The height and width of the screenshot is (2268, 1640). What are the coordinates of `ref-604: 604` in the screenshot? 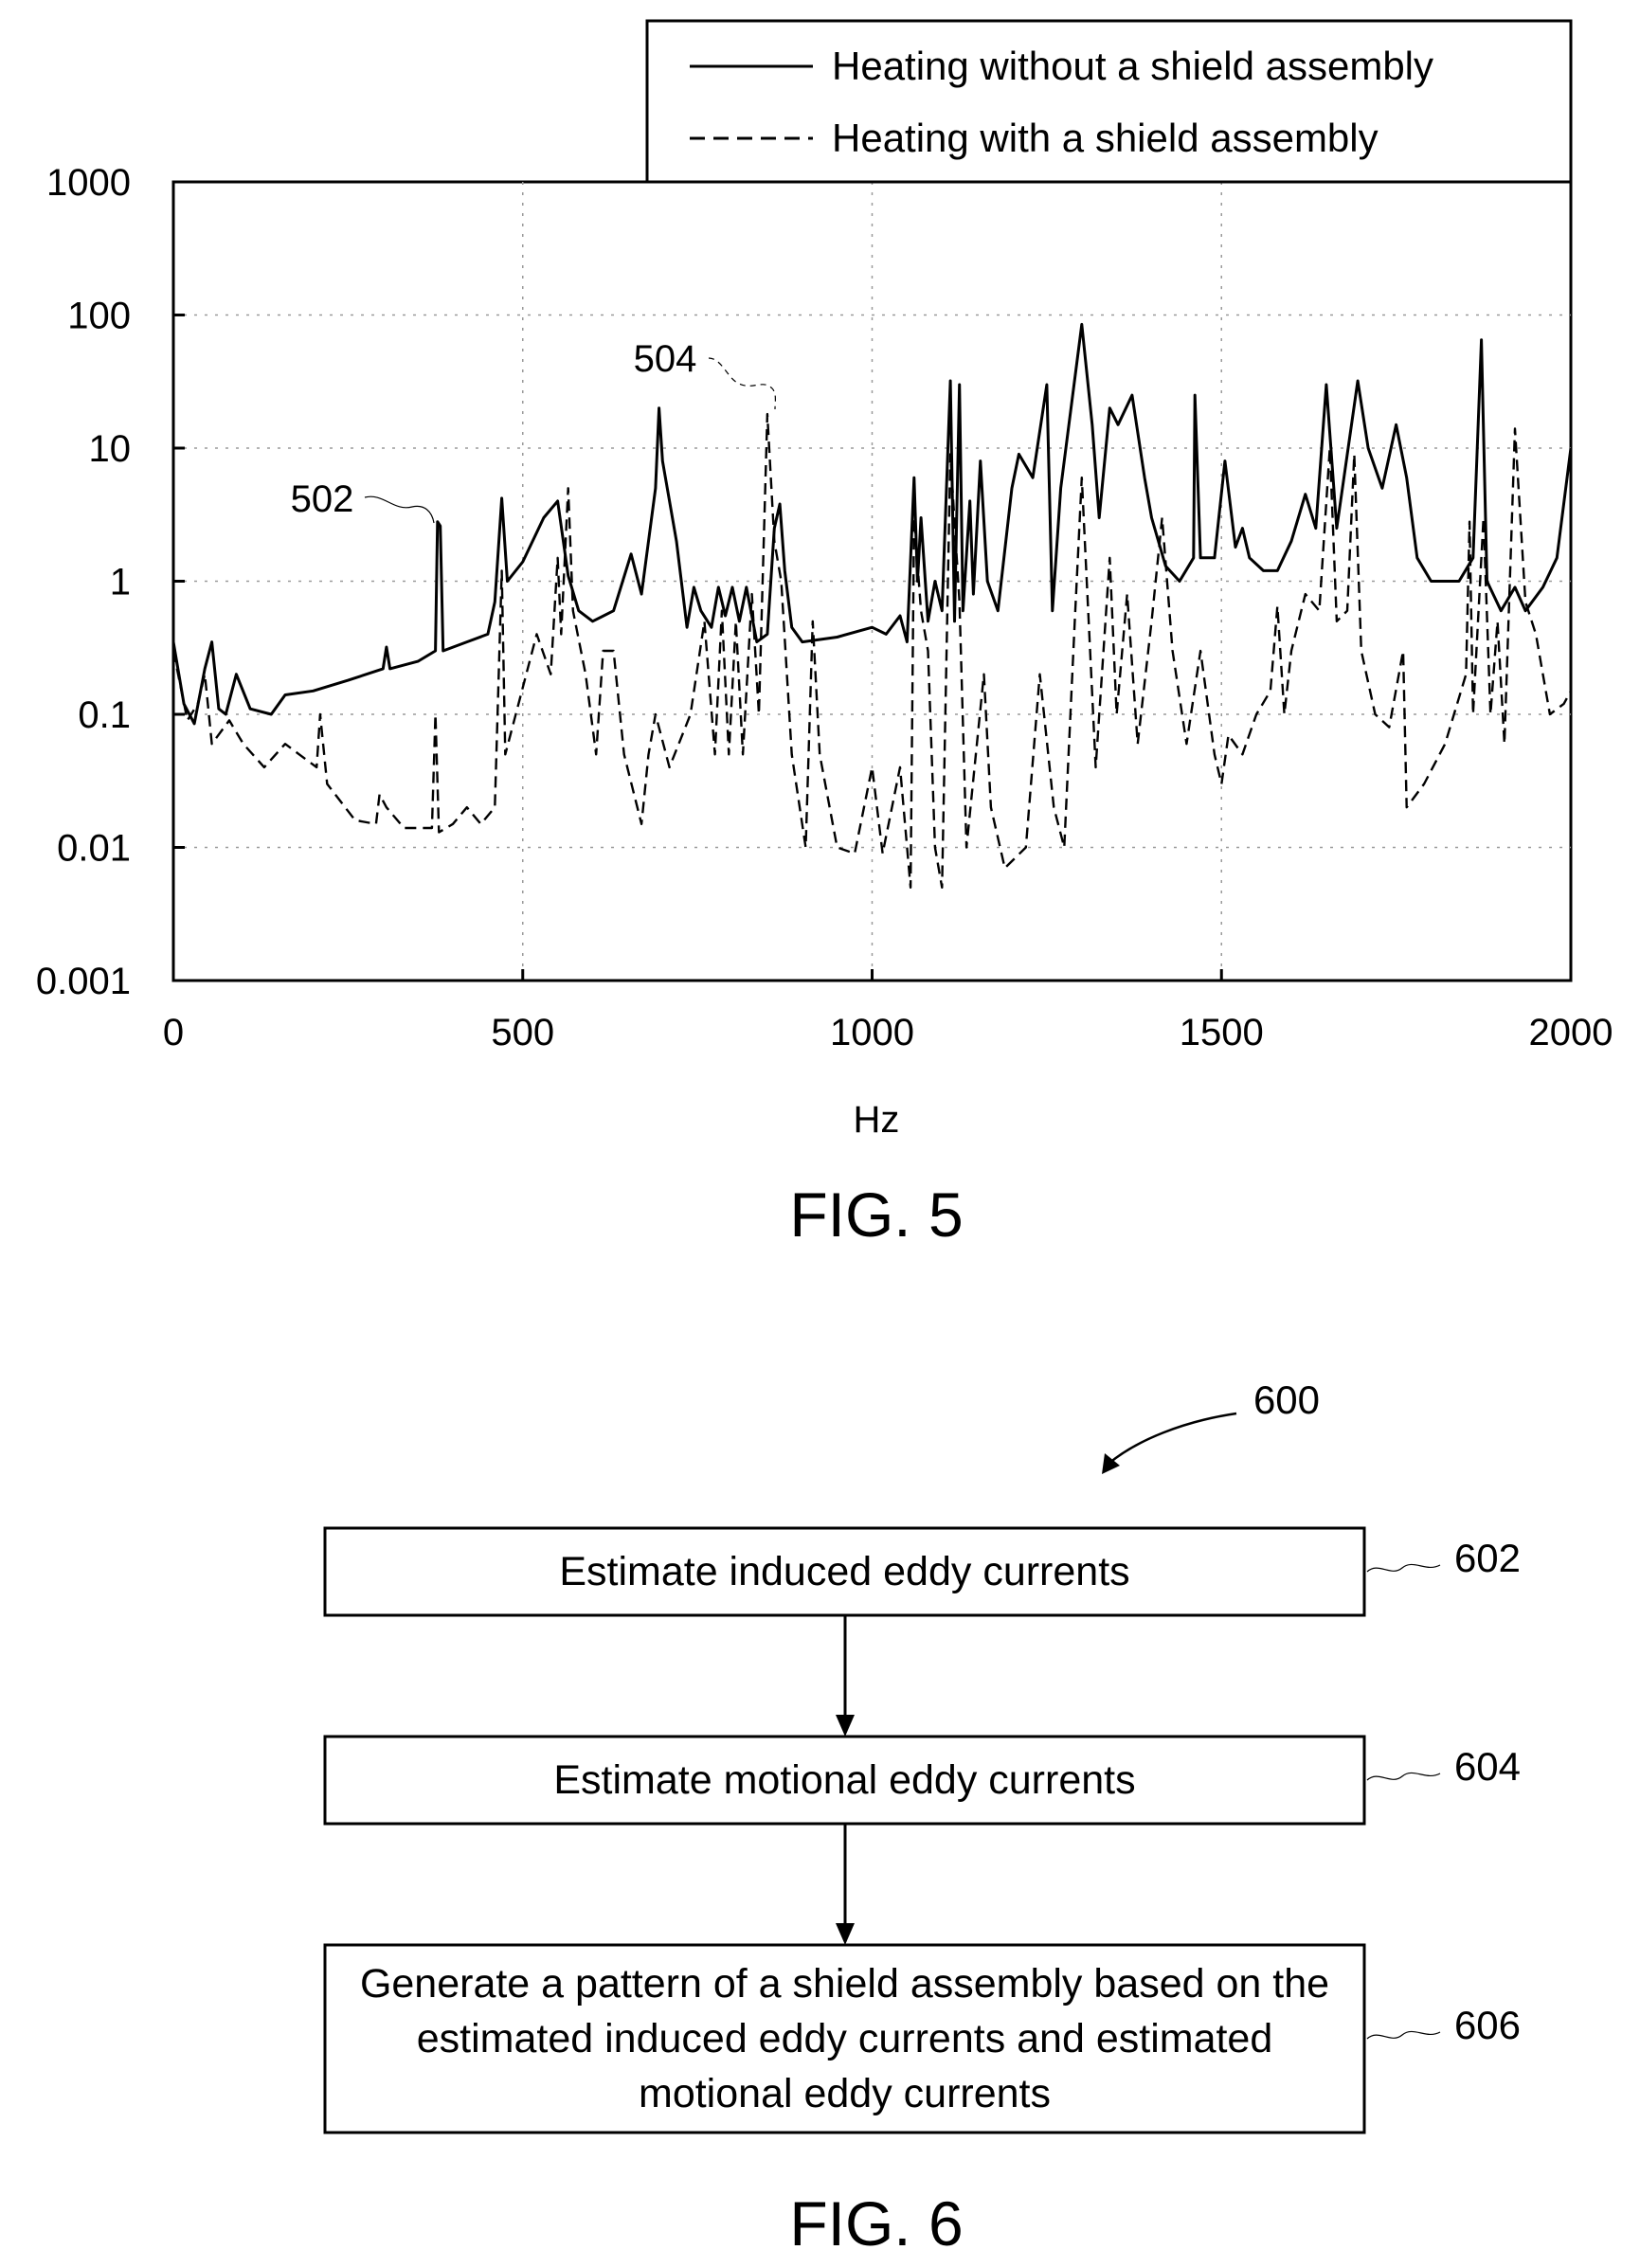 It's located at (1487, 1766).